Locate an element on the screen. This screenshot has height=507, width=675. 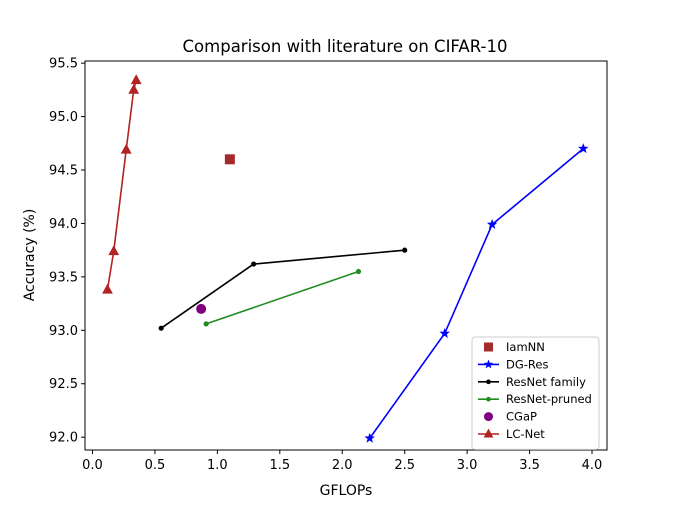
y-tick-label: 94.5 is located at coordinates (63, 171).